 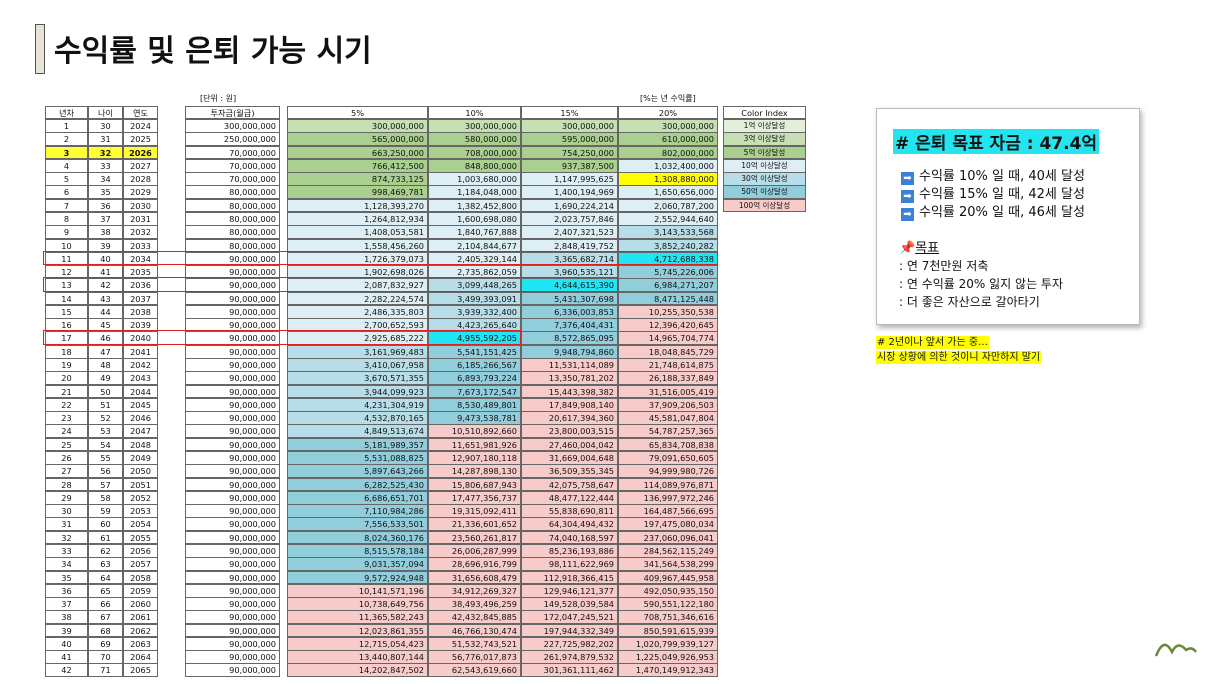 I want to click on table-cell: 9,031,357,094, so click(x=357, y=564).